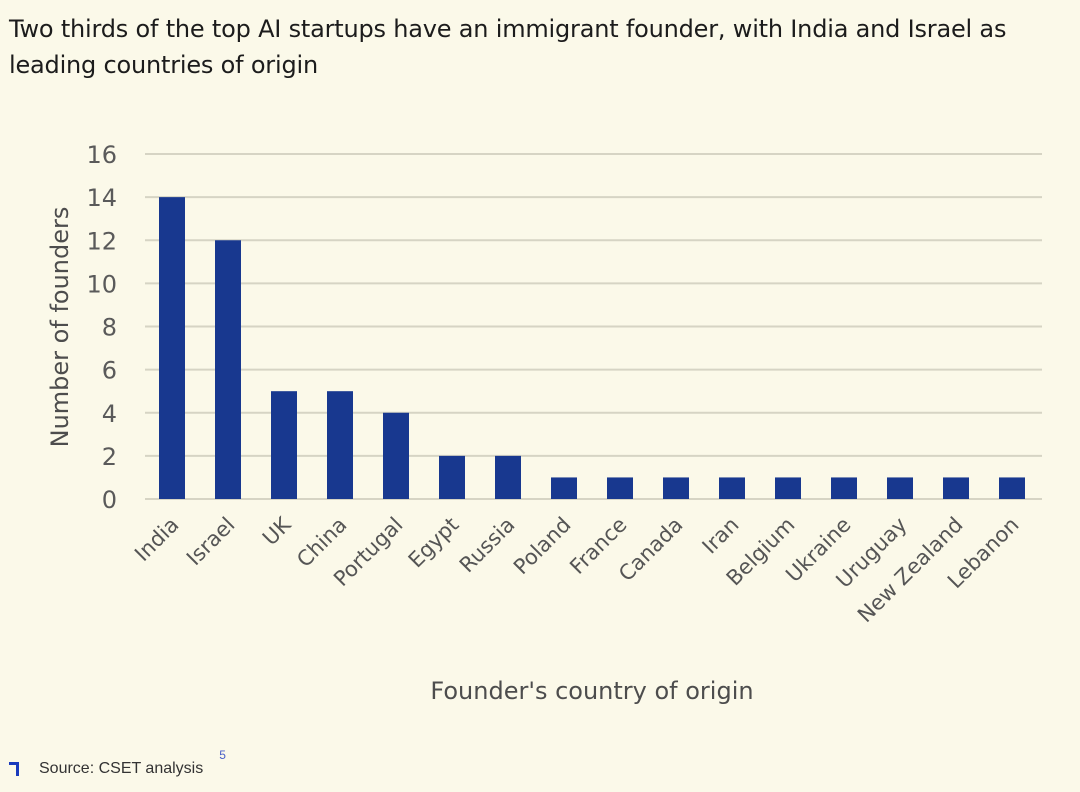  What do you see at coordinates (676, 488) in the screenshot?
I see `bar-canada` at bounding box center [676, 488].